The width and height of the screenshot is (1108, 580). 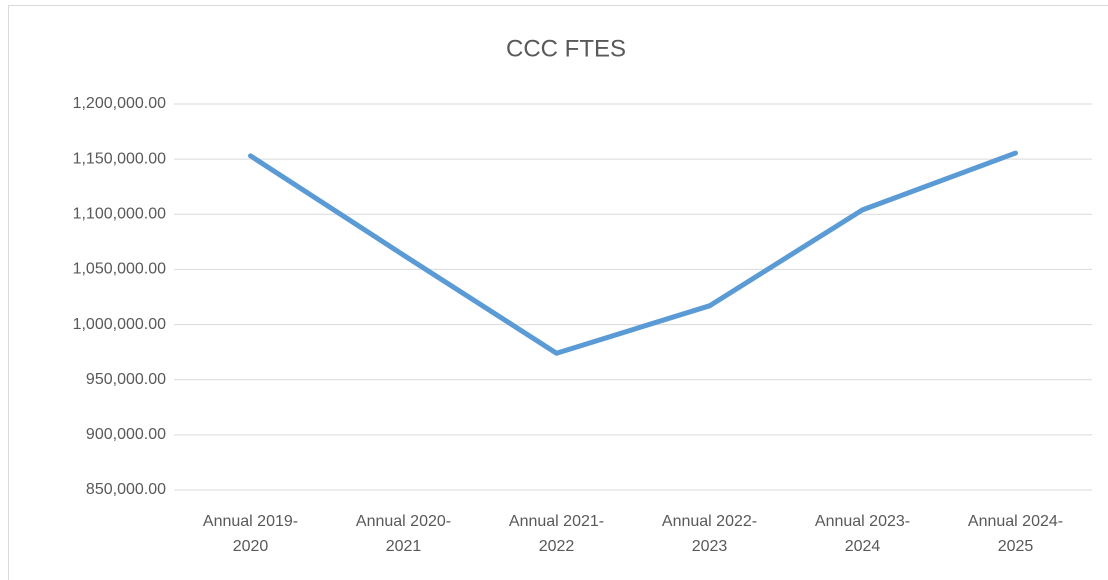 I want to click on x-tick-label: Annual 2024-2025, so click(x=1015, y=534).